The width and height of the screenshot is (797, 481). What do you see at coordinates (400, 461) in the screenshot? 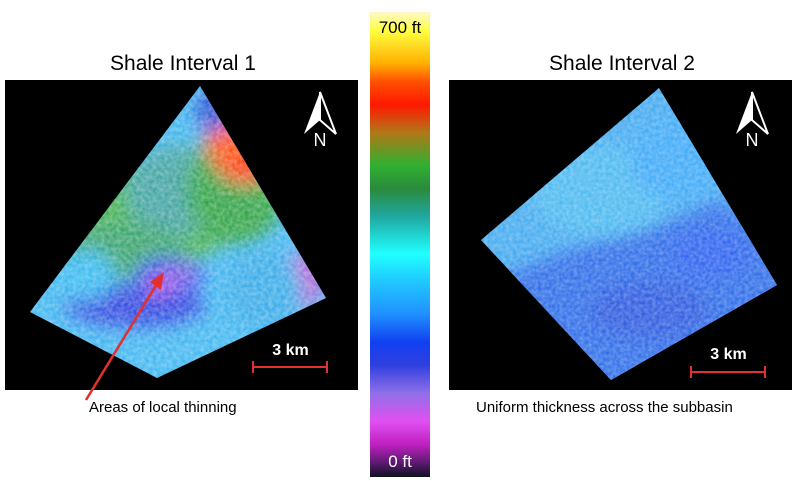
I see `colorbar-min-label: 0 ft` at bounding box center [400, 461].